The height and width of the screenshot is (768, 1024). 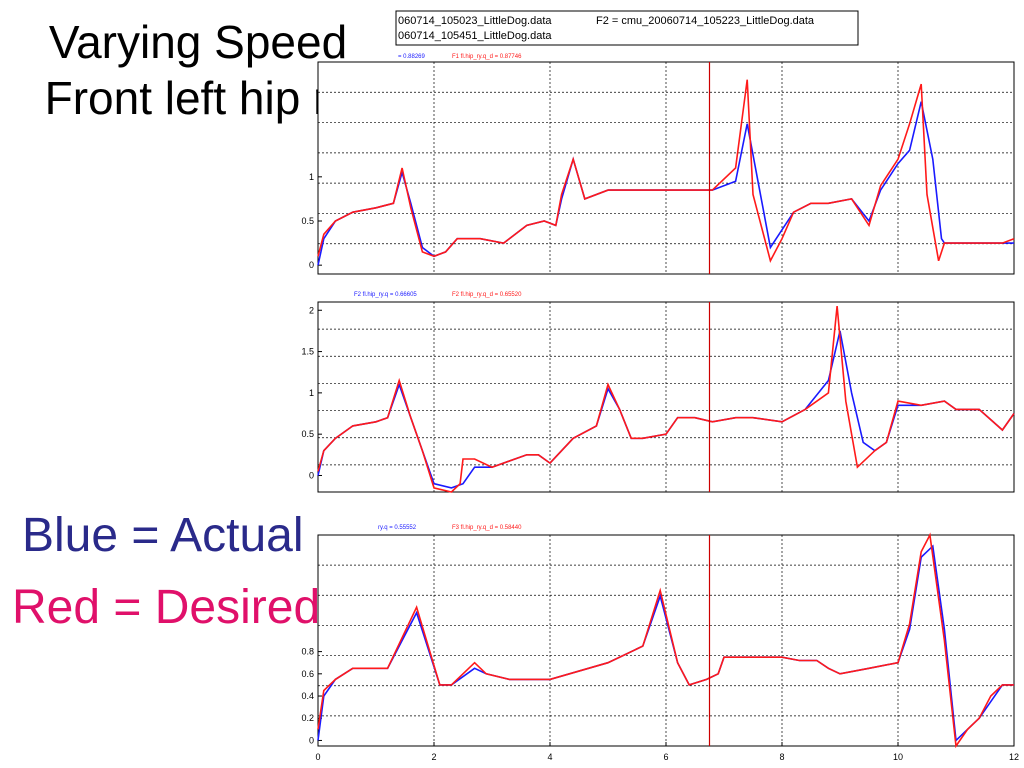 What do you see at coordinates (166, 607) in the screenshot?
I see `legend-desired: Red = Desired` at bounding box center [166, 607].